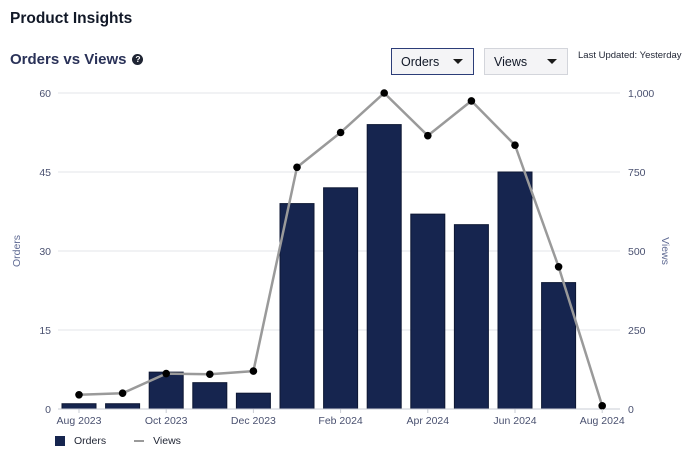 This screenshot has height=470, width=690. What do you see at coordinates (340, 132) in the screenshot?
I see `views-point-feb-2024` at bounding box center [340, 132].